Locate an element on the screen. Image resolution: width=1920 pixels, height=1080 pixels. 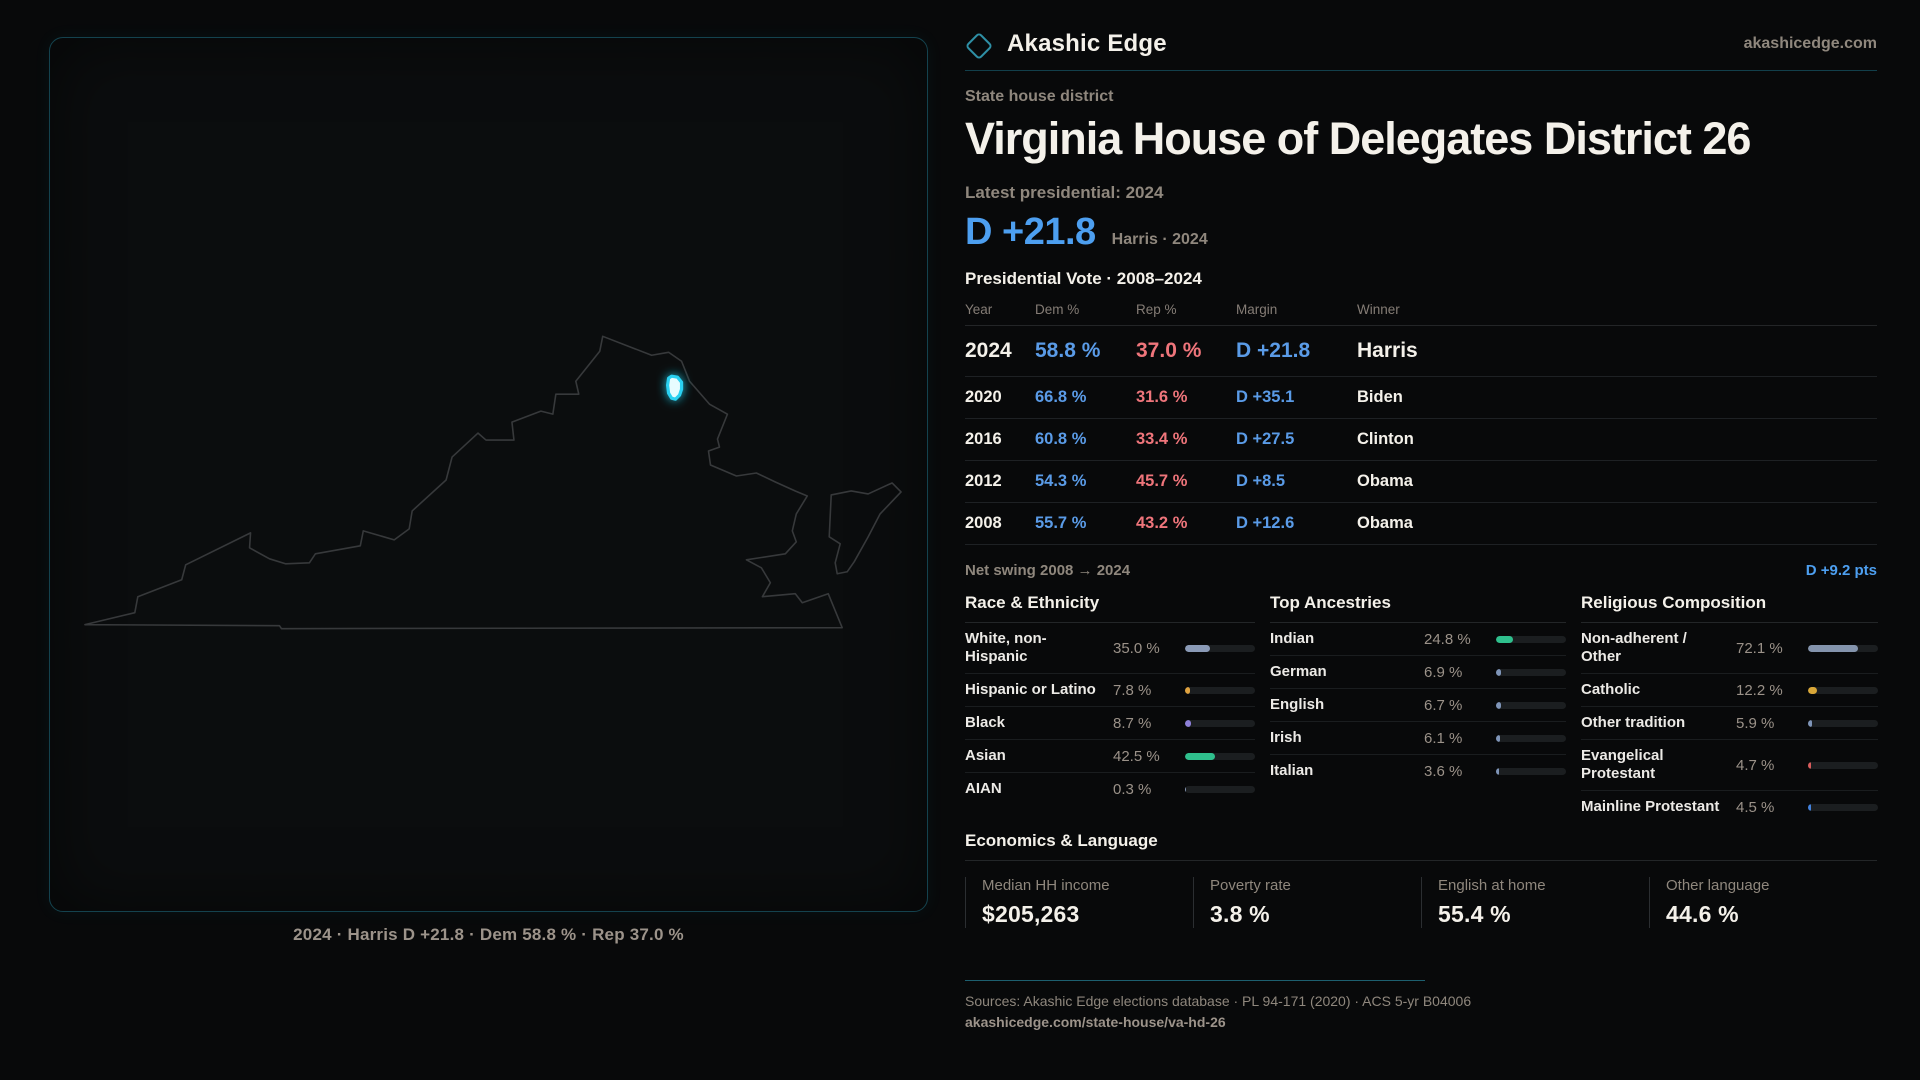
stat-label: Other language is located at coordinates (1718, 885).